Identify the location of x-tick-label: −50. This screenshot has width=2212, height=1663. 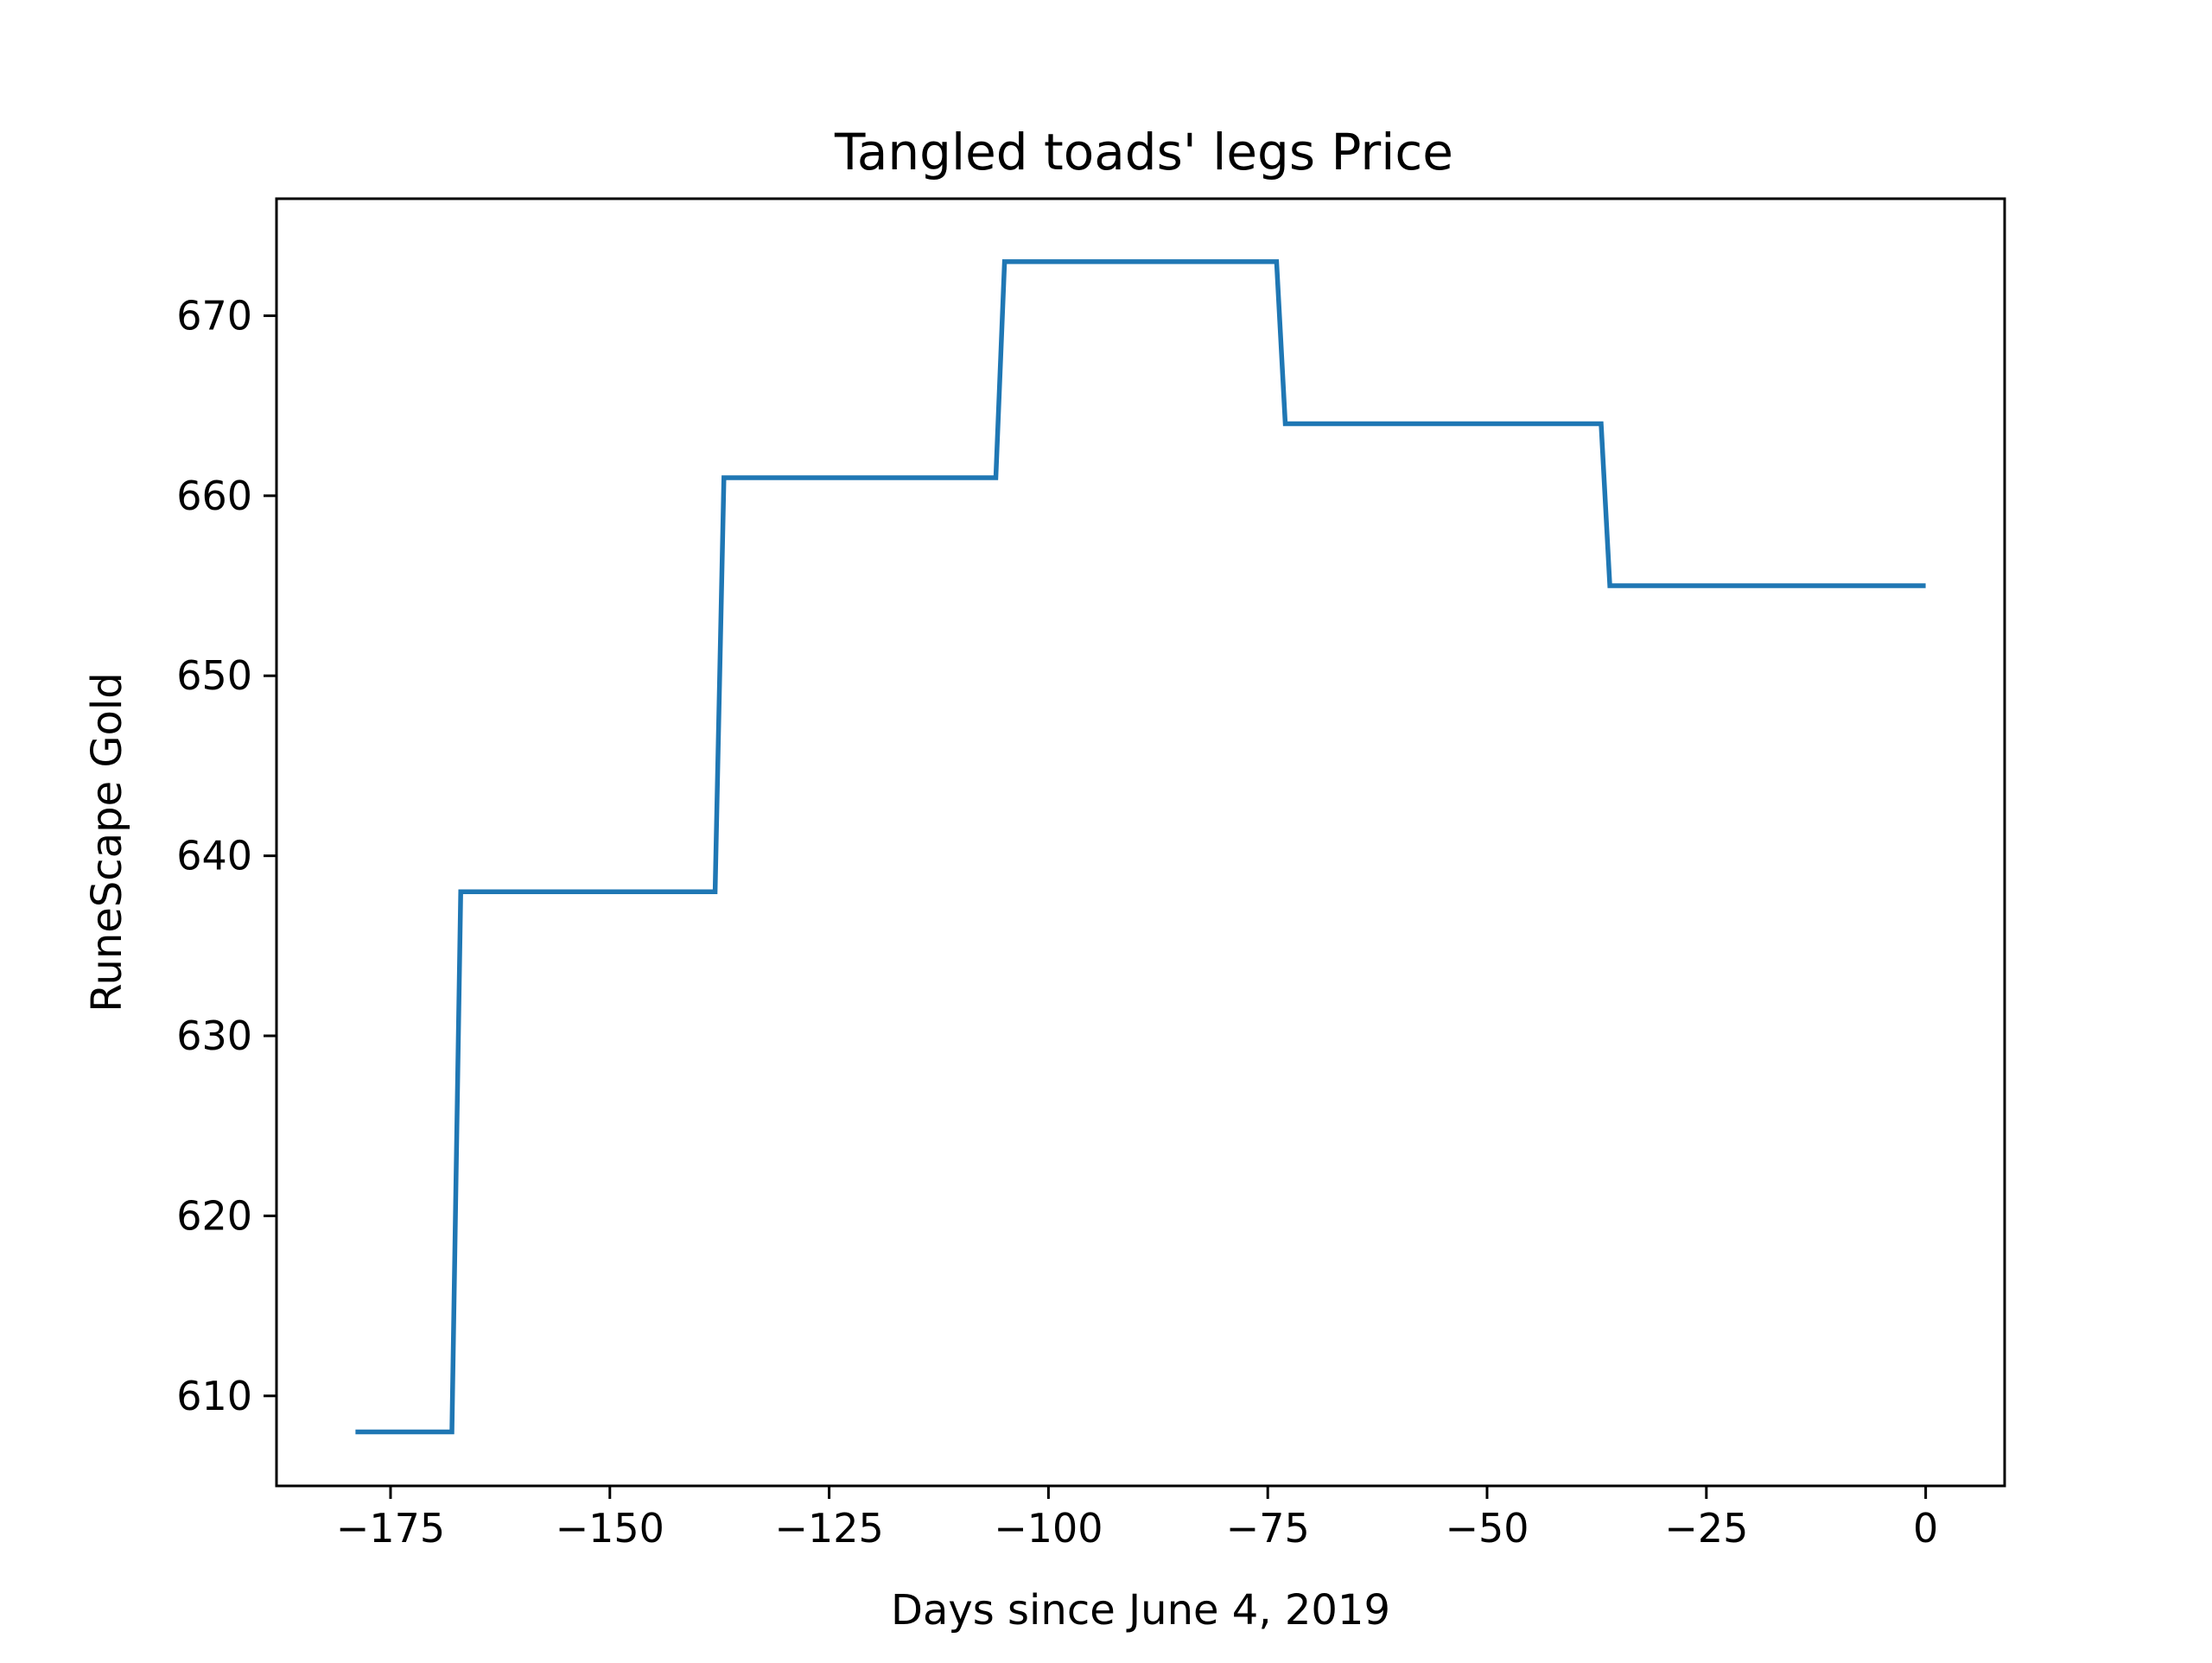
(1487, 1529).